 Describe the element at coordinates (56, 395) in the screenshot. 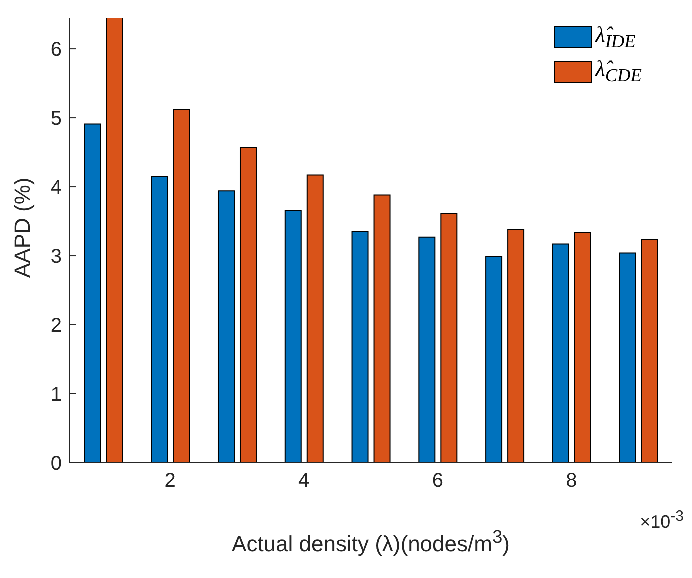

I see `y-tick-label: 1` at that location.